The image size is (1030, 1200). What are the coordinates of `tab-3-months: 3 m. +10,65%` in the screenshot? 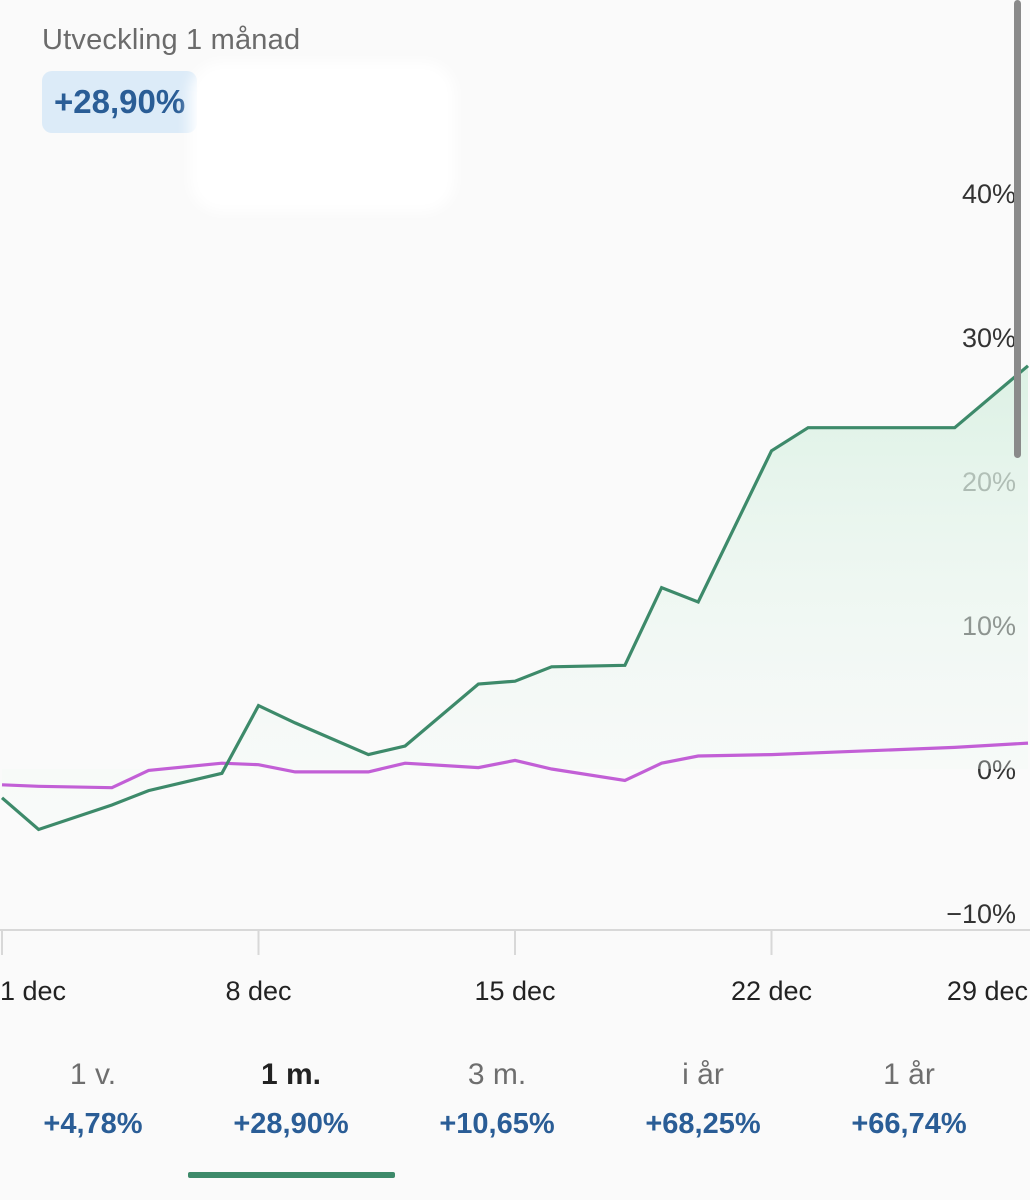 It's located at (497, 1108).